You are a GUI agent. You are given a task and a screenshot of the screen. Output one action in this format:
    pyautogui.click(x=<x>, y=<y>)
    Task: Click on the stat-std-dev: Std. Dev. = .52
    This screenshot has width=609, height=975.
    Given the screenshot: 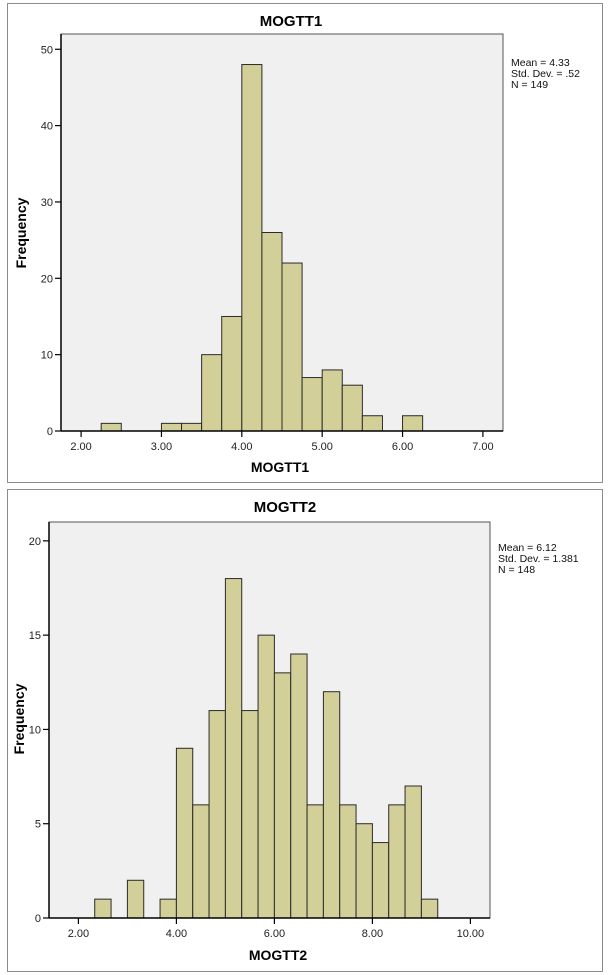 What is the action you would take?
    pyautogui.click(x=545, y=74)
    